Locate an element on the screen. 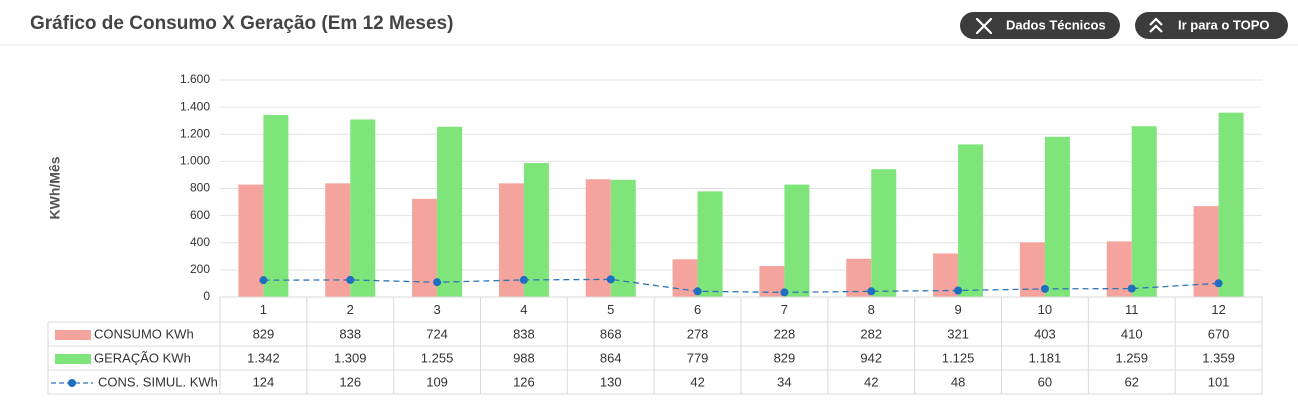 This screenshot has width=1298, height=414. table-value: 942 is located at coordinates (871, 357).